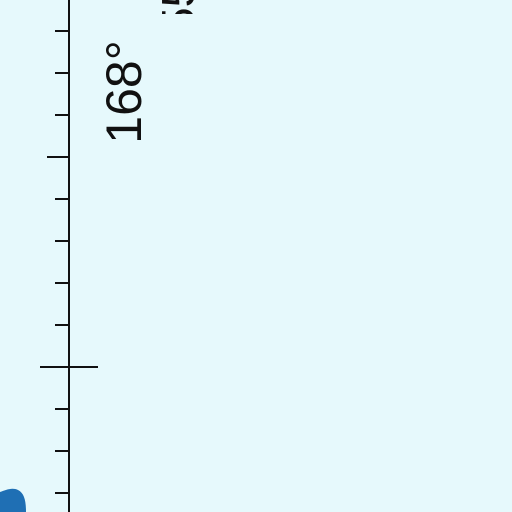 This screenshot has width=512, height=512. Describe the element at coordinates (178, 7) in the screenshot. I see `partial-coordinate-text: 55` at that location.